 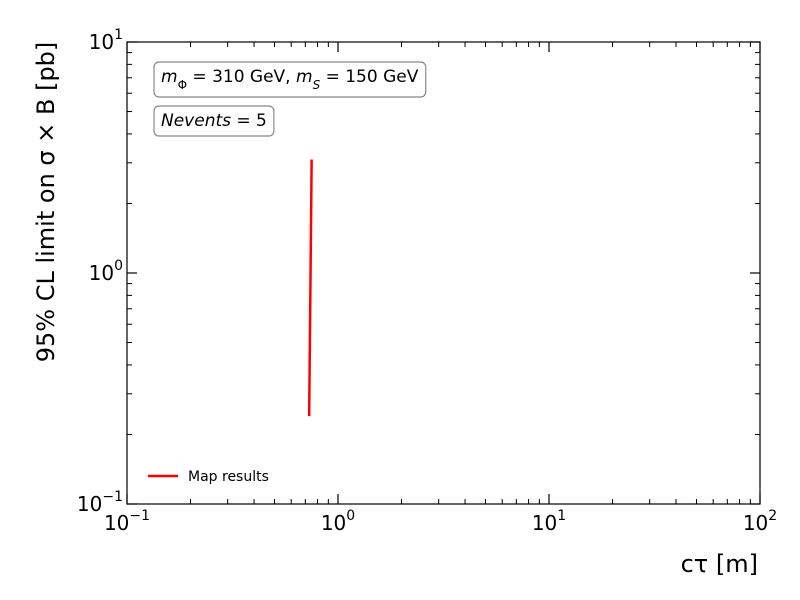 What do you see at coordinates (338, 521) in the screenshot?
I see `x-tick-label: 10⁰` at bounding box center [338, 521].